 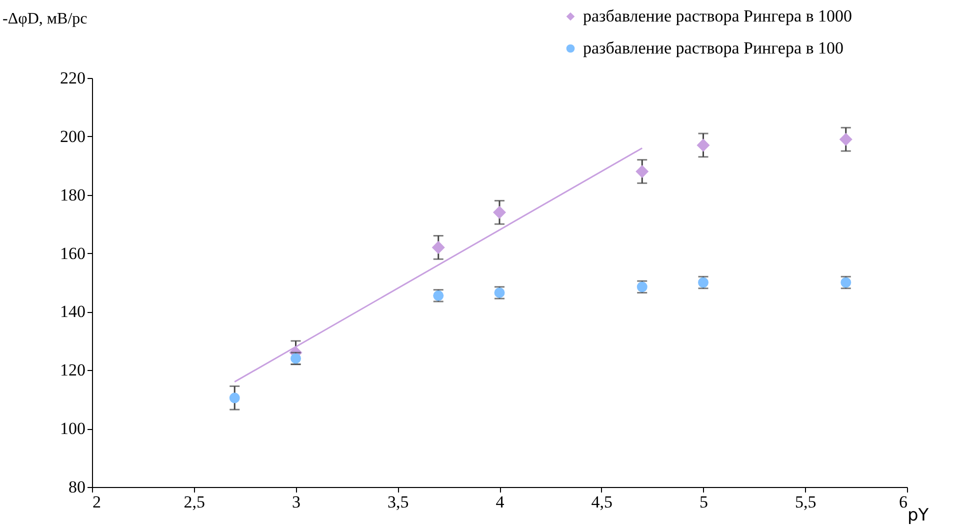 What do you see at coordinates (73, 78) in the screenshot?
I see `y-tick-label: 220` at bounding box center [73, 78].